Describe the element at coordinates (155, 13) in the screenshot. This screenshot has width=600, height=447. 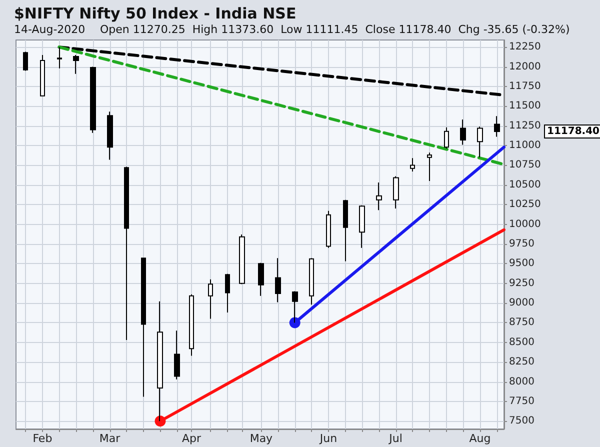
I see `chart-title: $NIFTY Nifty 50 Index - India NSE` at that location.